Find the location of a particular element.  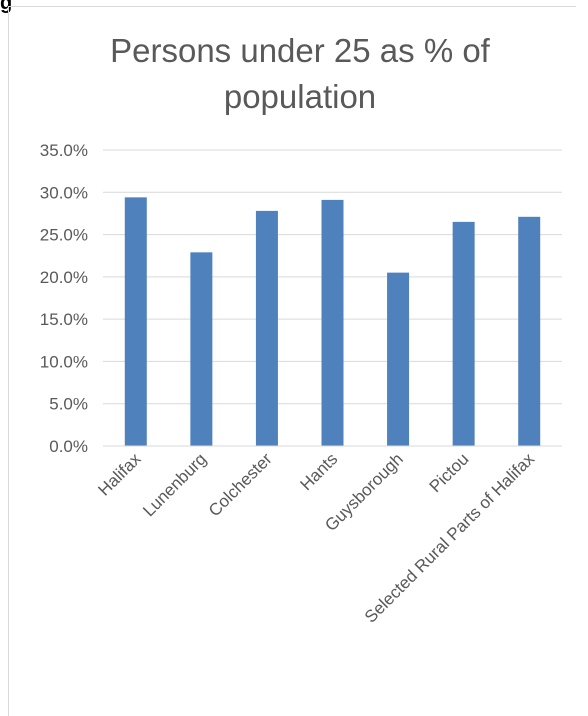

chart-title-line-2: population is located at coordinates (300, 96).